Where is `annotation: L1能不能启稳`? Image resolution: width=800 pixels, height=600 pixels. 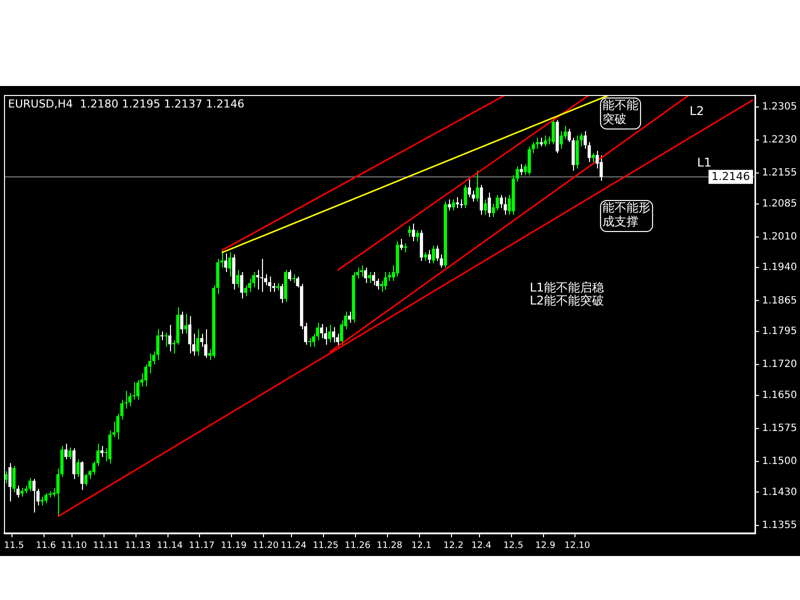 annotation: L1能不能启稳 is located at coordinates (567, 287).